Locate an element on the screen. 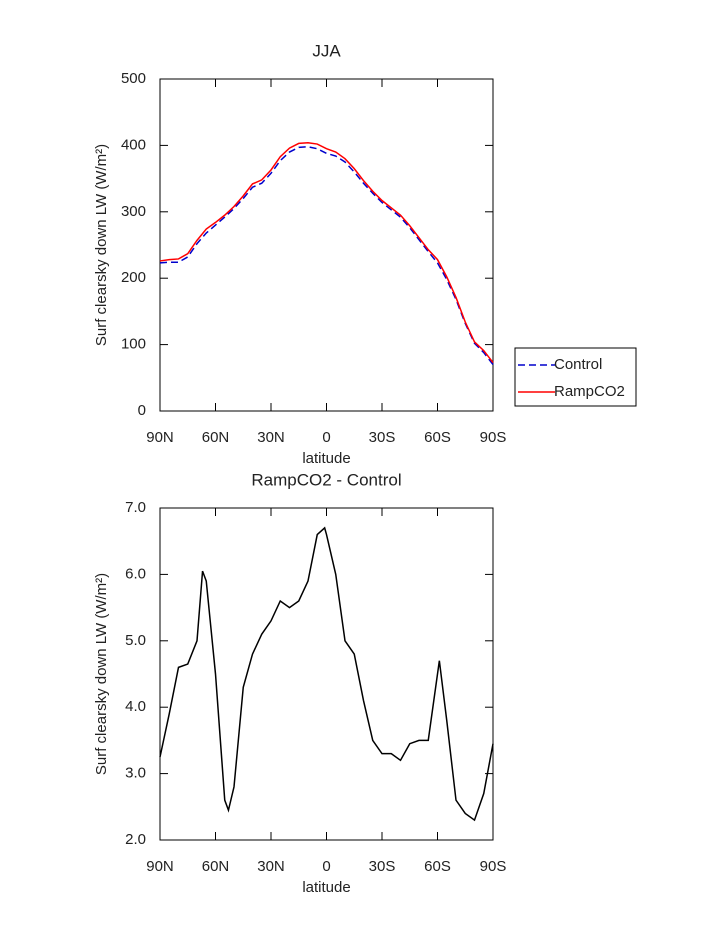 The image size is (723, 935). y-tick-label: 100 is located at coordinates (133, 344).